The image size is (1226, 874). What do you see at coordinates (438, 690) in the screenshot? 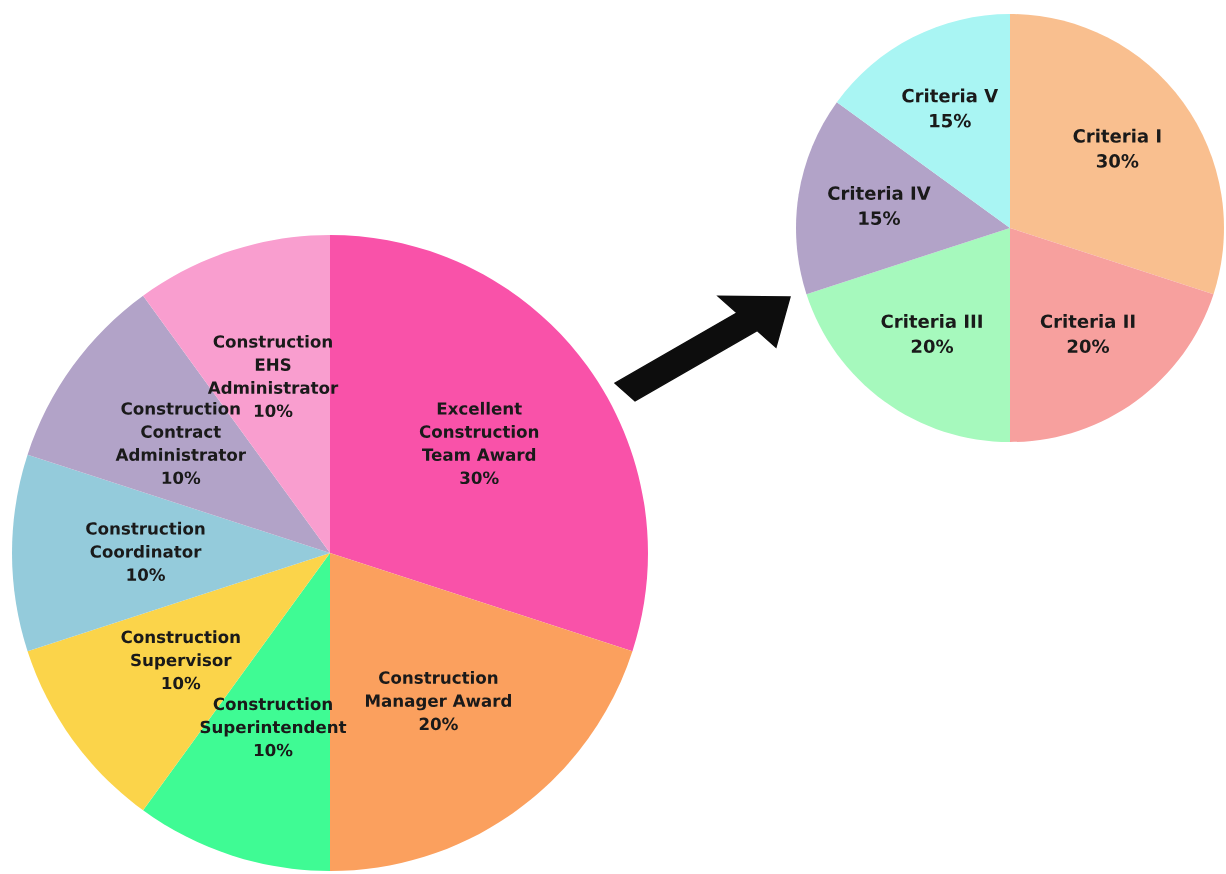
I see `slice-label: Construction Manager Award` at bounding box center [438, 690].